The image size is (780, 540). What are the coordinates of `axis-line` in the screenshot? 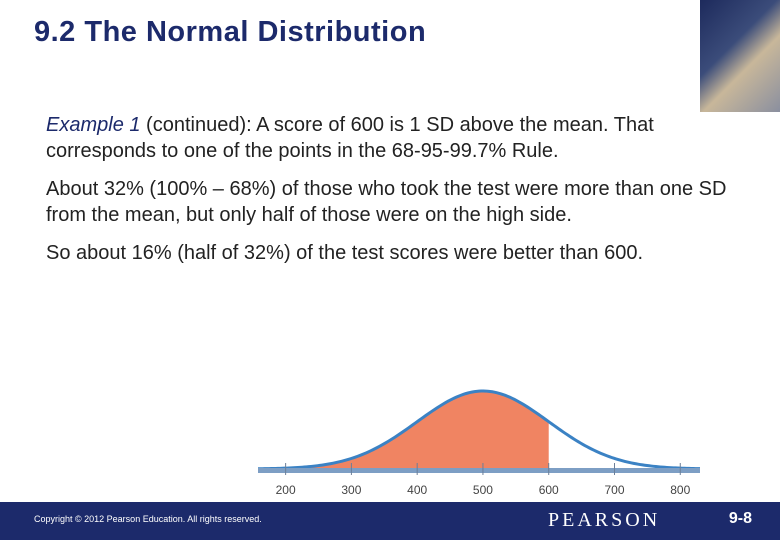 It's located at (479, 470).